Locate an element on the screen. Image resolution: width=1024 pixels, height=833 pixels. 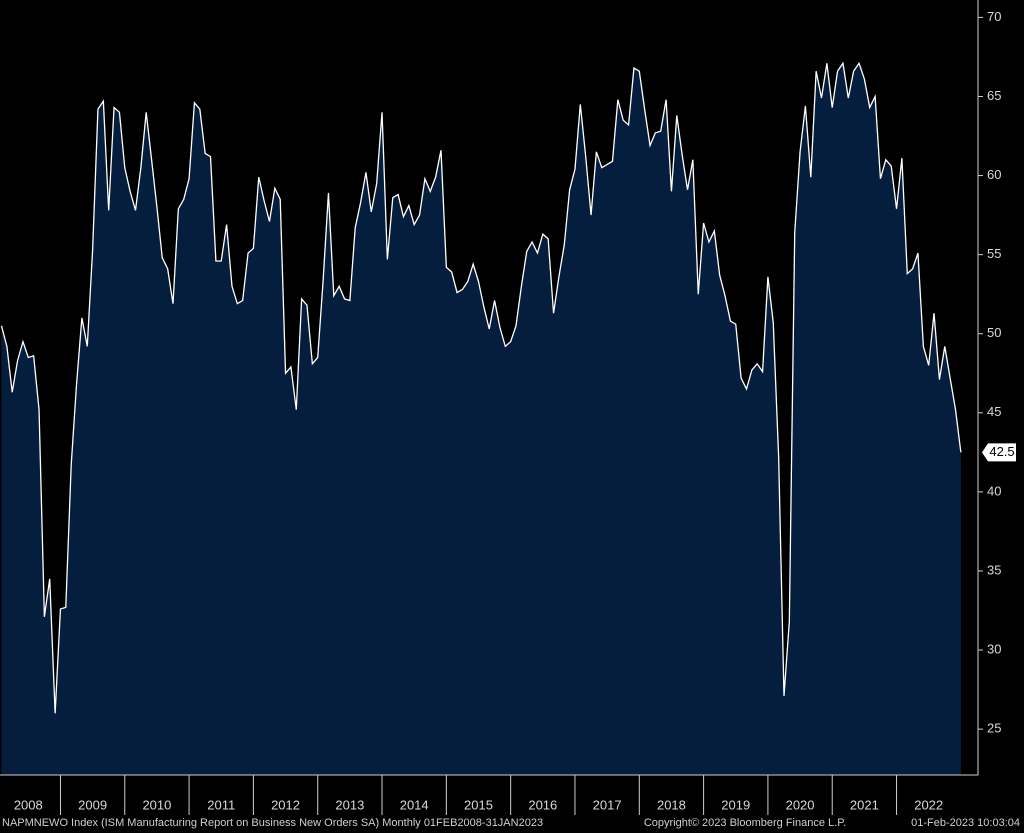
y-tick-label: 60 is located at coordinates (994, 174).